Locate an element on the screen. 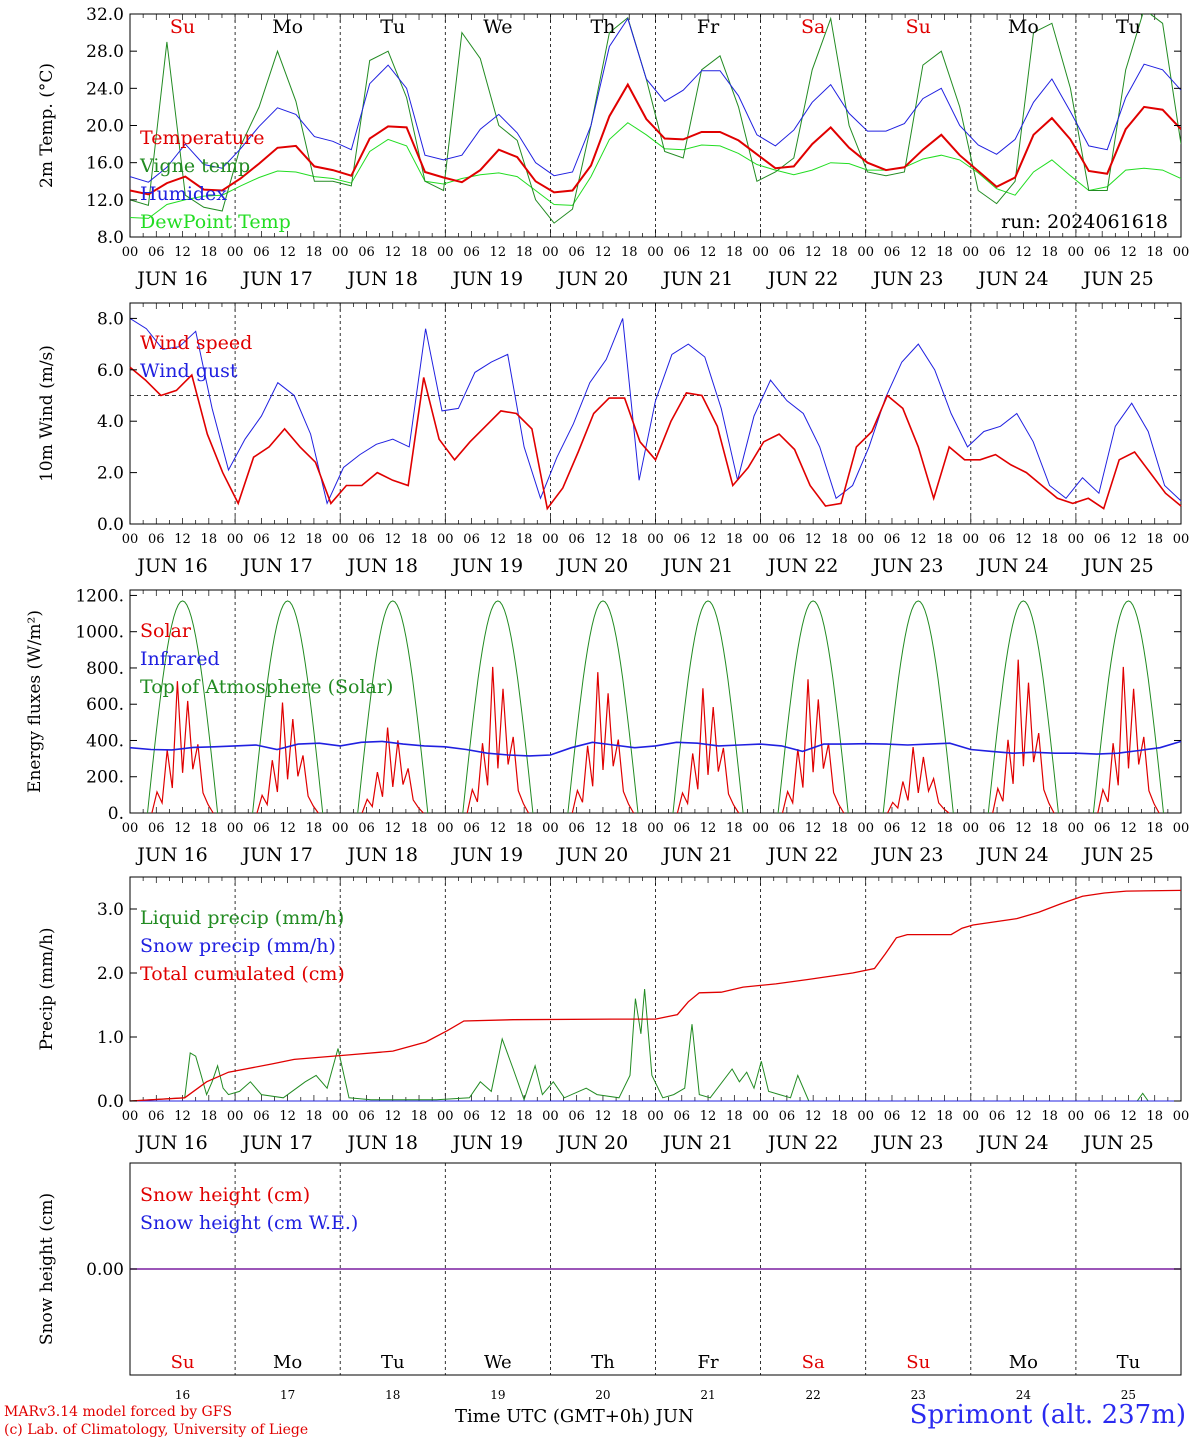 The width and height of the screenshot is (1194, 1440). wind-y-tick-label: 6.0 is located at coordinates (110, 371).